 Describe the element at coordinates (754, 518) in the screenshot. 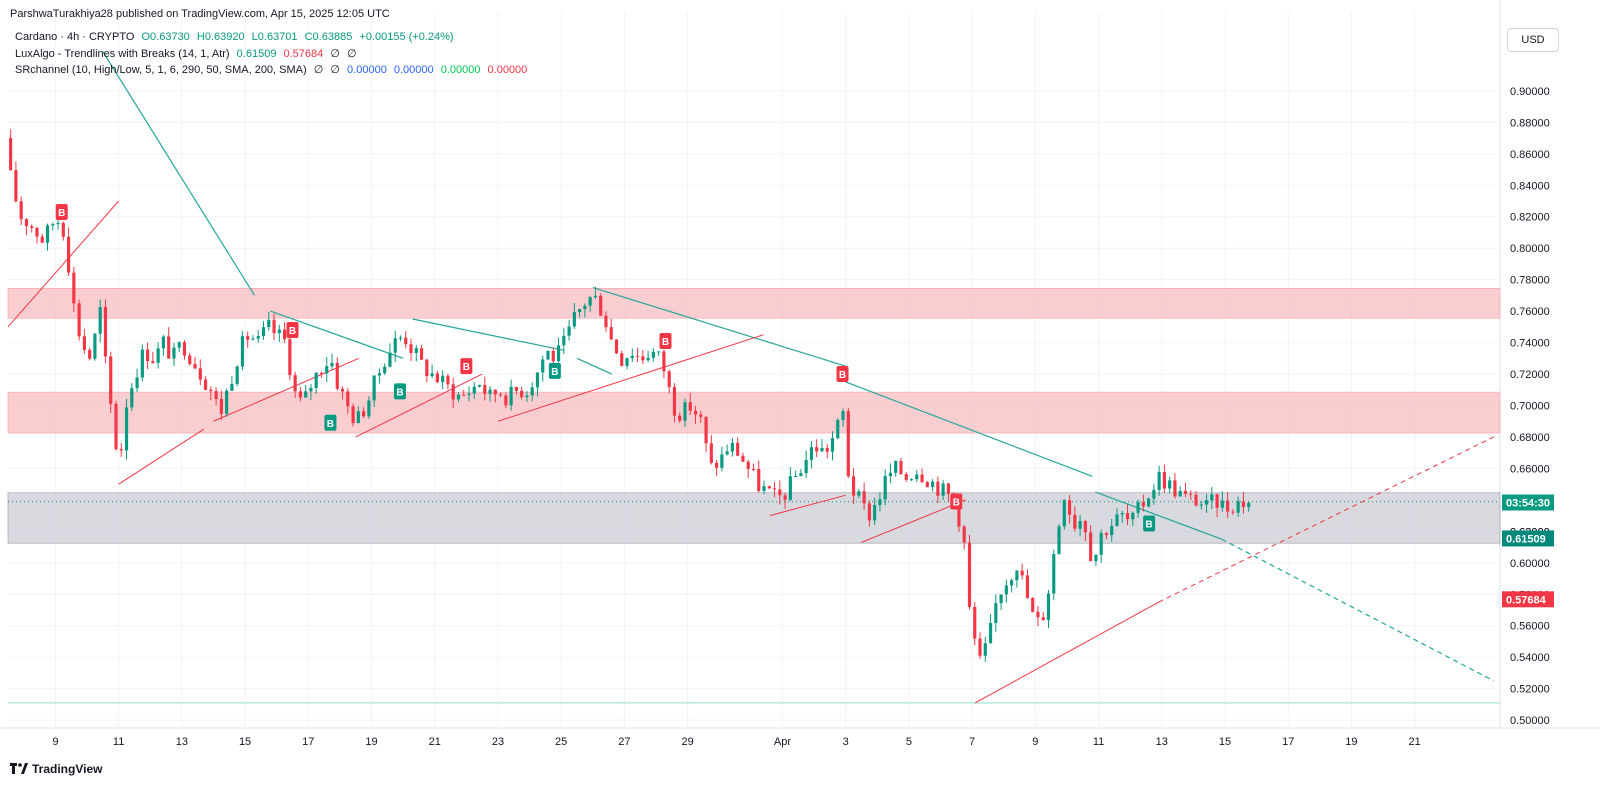

I see `current-zone` at that location.